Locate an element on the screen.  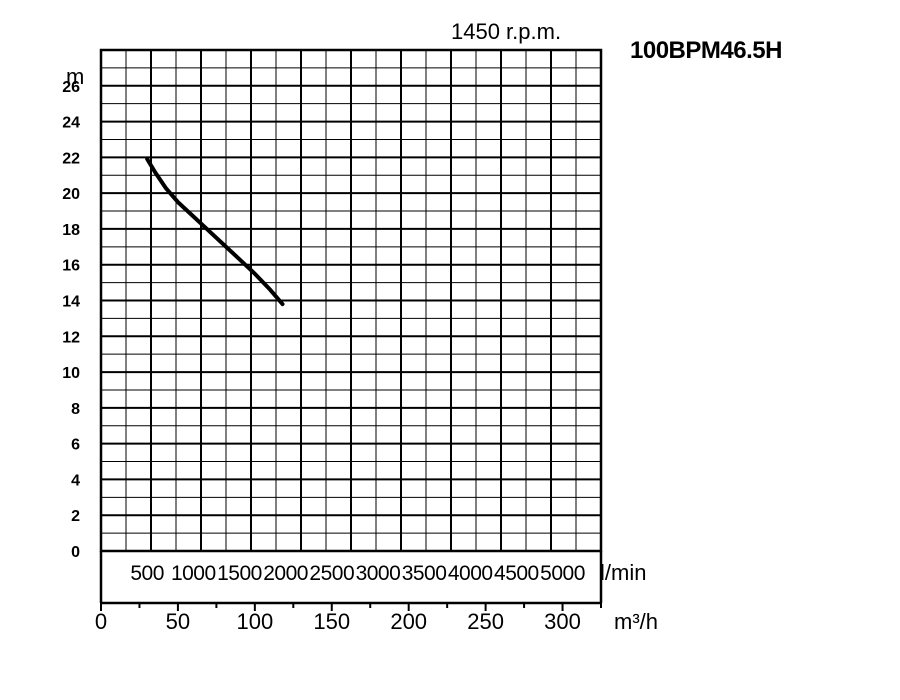
m3h-tick-label: 200 is located at coordinates (408, 621).